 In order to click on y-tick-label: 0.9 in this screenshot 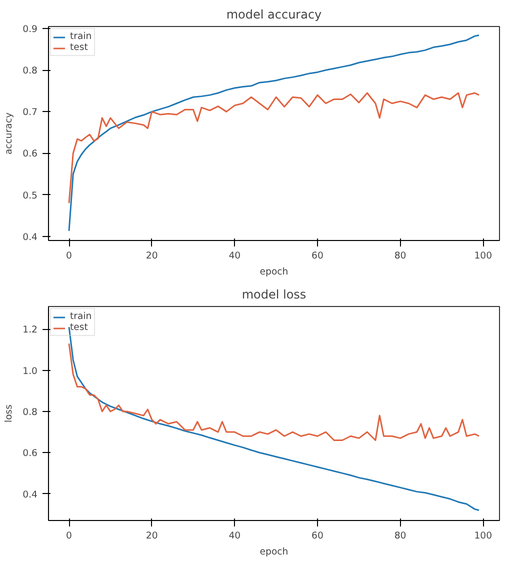, I will do `click(30, 30)`.